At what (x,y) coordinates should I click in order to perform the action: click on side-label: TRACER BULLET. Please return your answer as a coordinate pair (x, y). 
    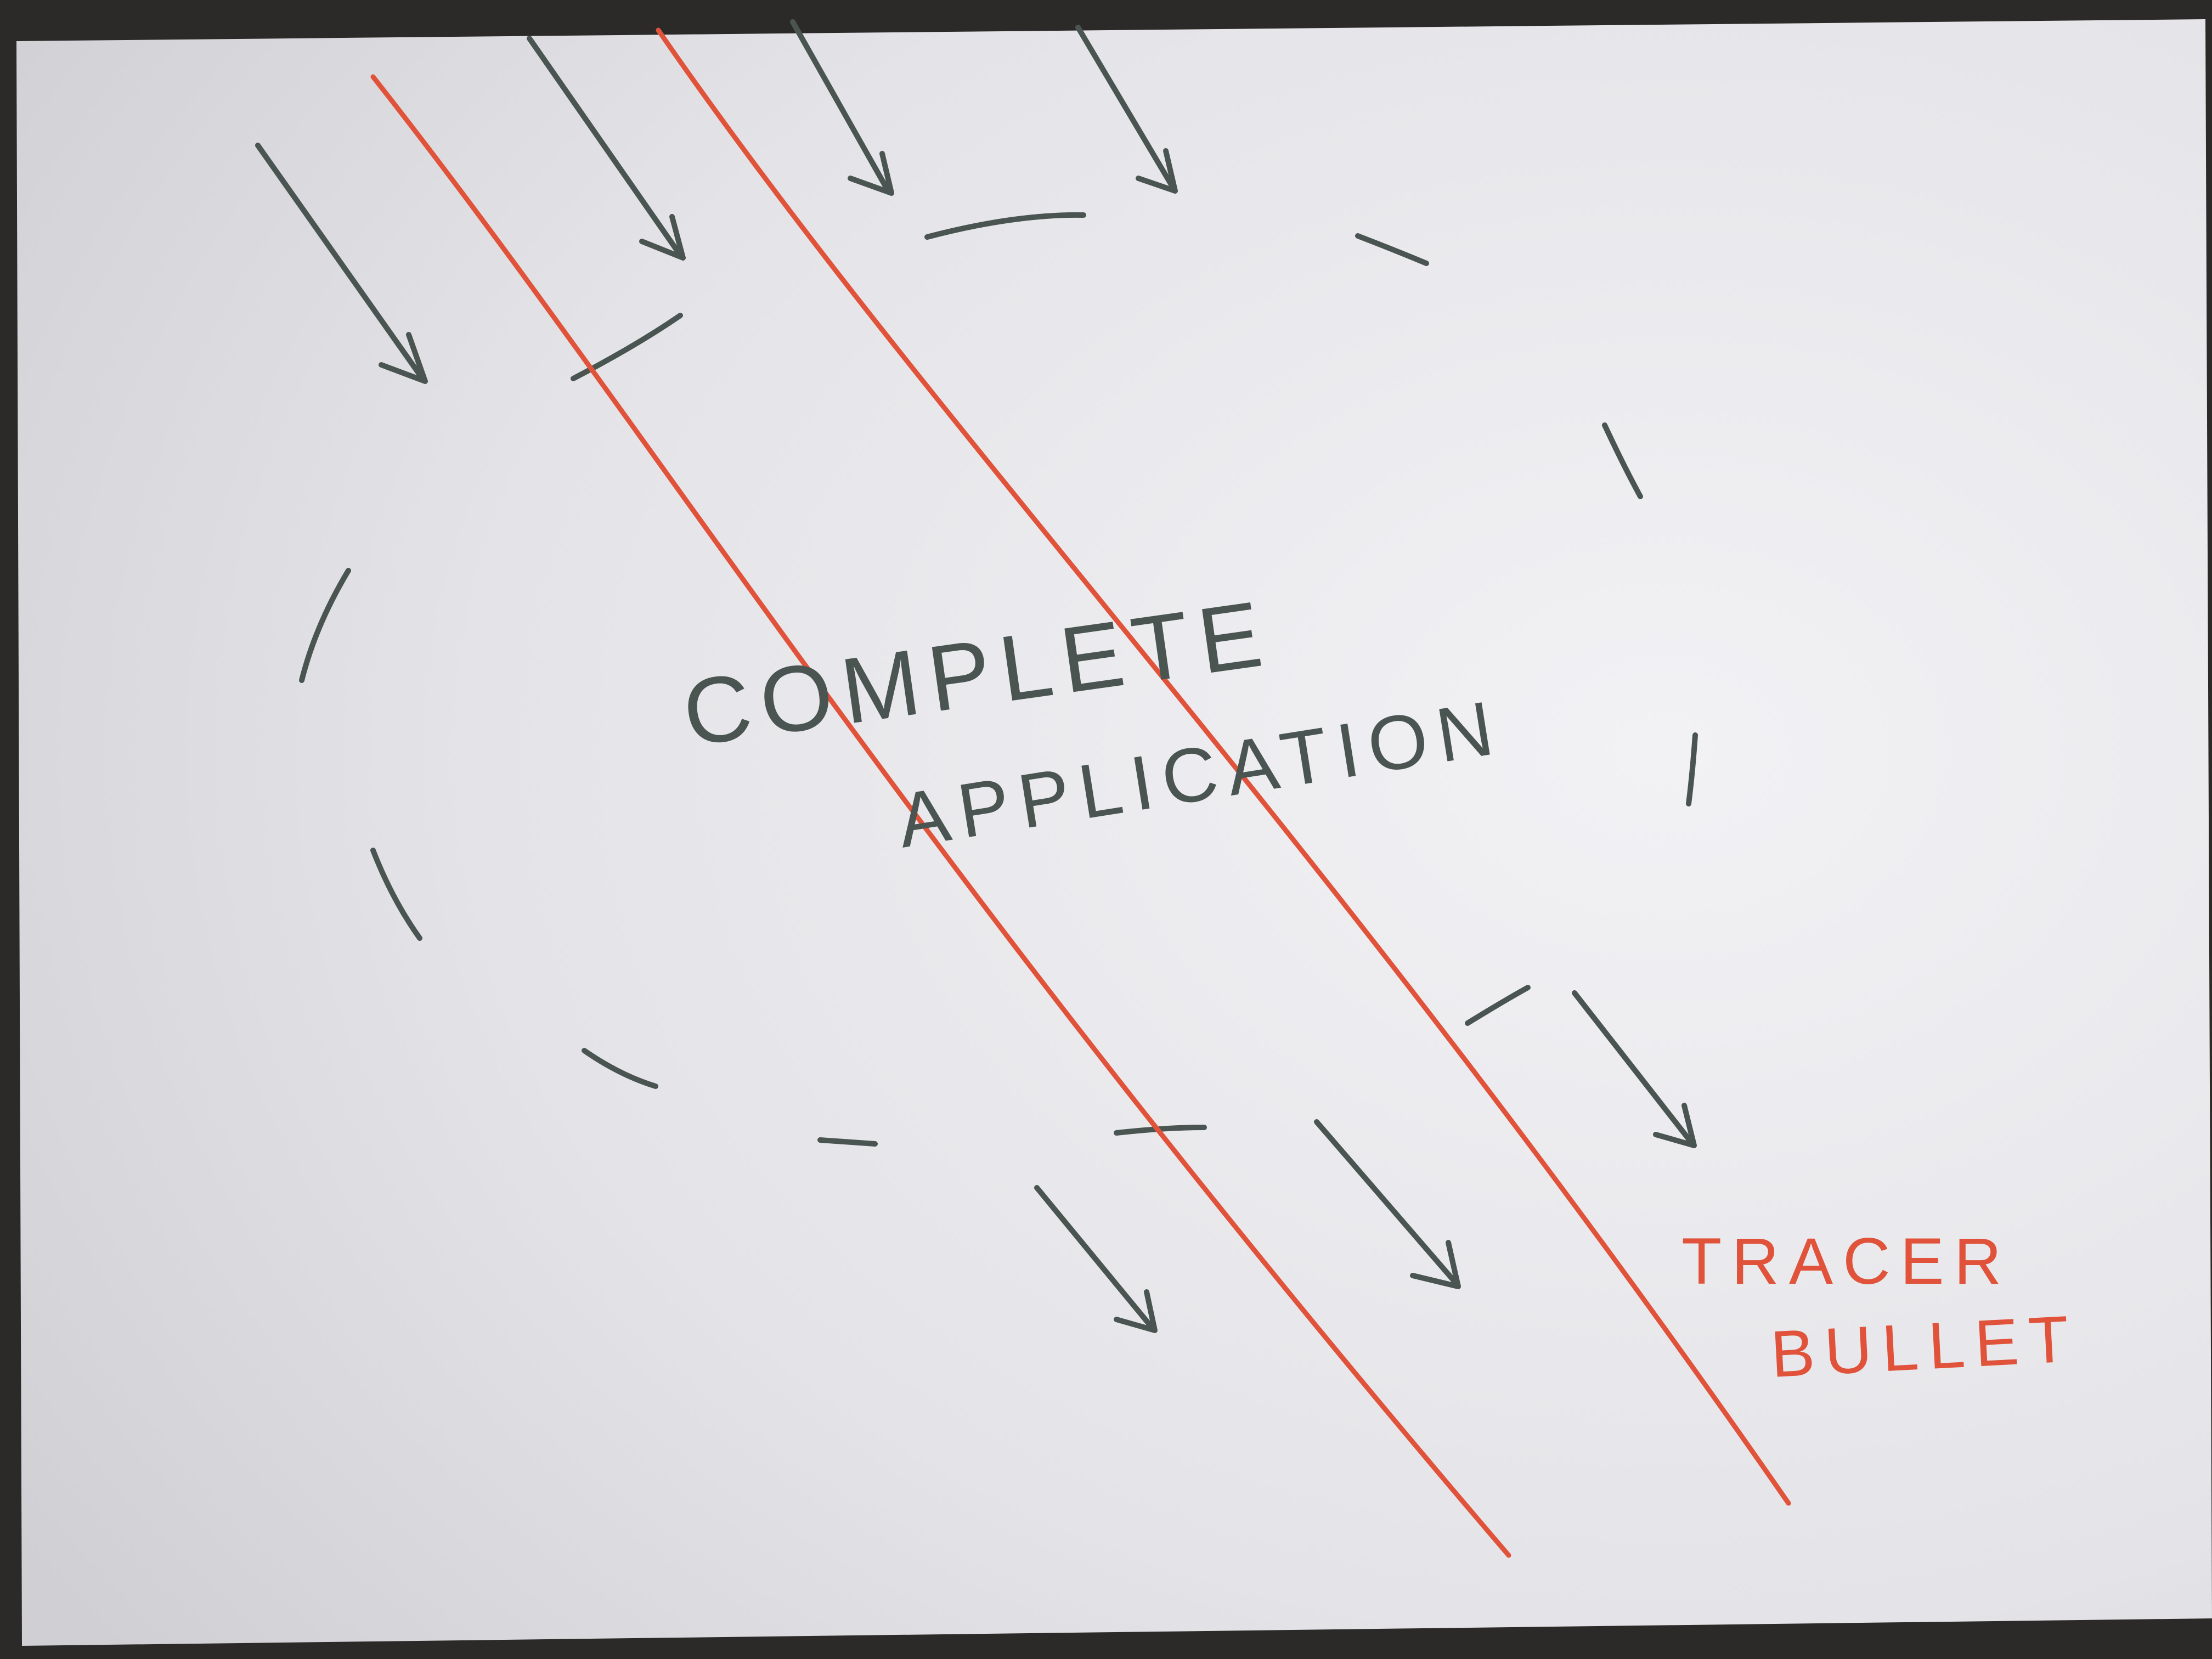
    Looking at the image, I should click on (1881, 1307).